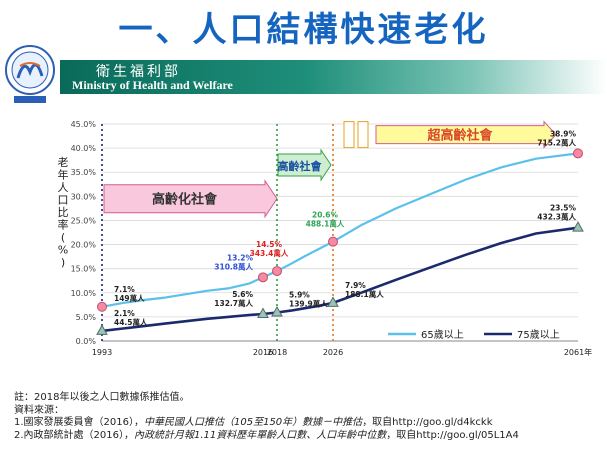 The image size is (607, 453). What do you see at coordinates (79, 422) in the screenshot?
I see `source-1-prefix: 1.國家發展委員會（2016），` at bounding box center [79, 422].